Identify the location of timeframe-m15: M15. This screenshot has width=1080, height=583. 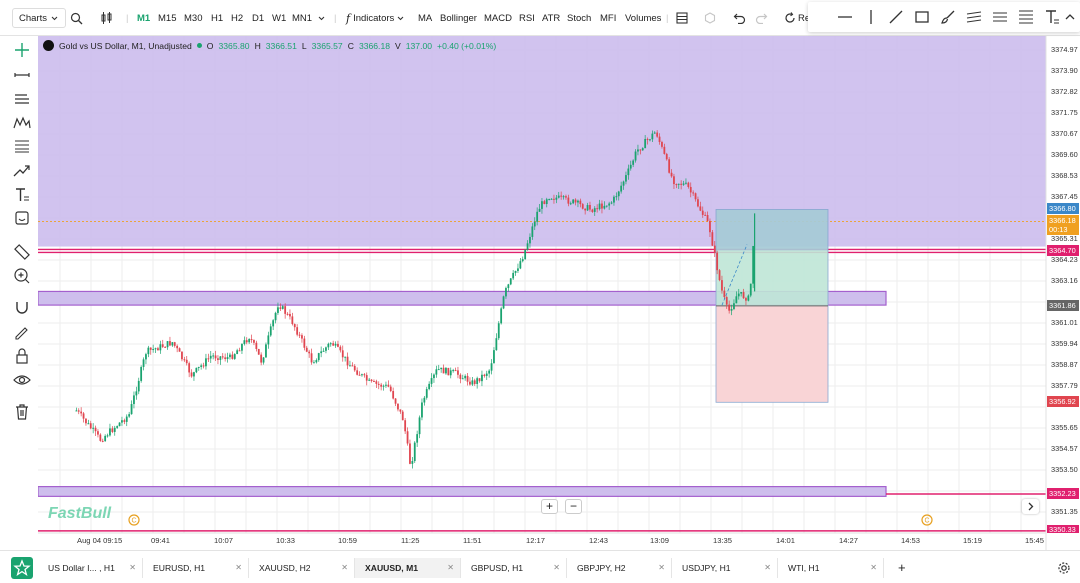
(167, 18).